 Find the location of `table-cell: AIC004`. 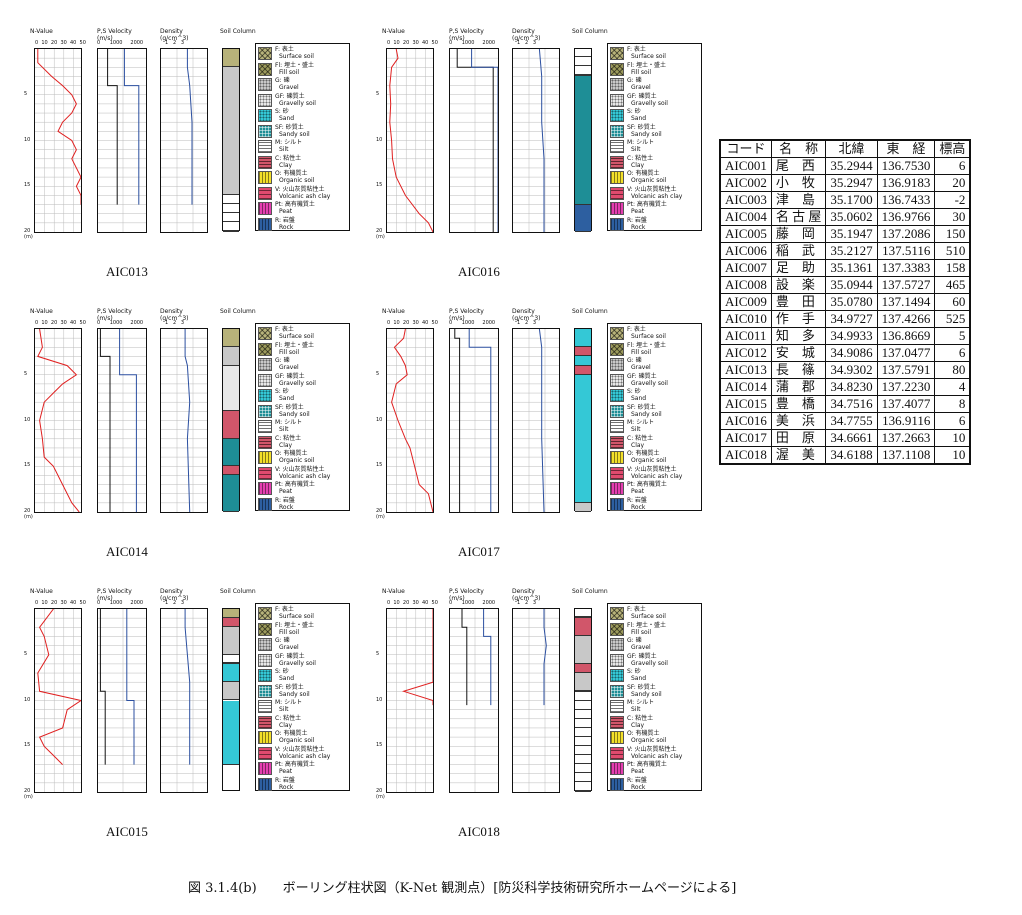

table-cell: AIC004 is located at coordinates (745, 217).